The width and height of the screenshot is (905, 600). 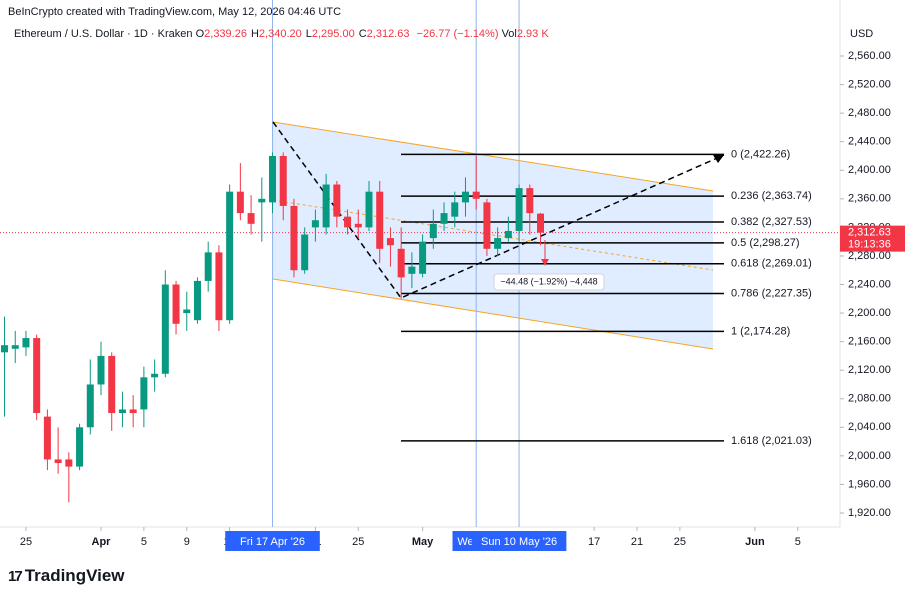 What do you see at coordinates (869, 484) in the screenshot?
I see `y-tick-label: 1,960.00` at bounding box center [869, 484].